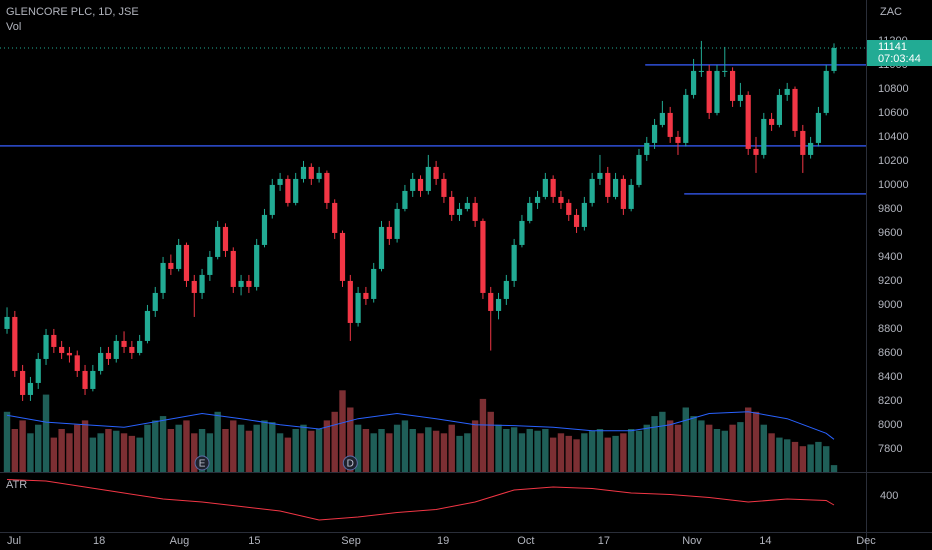  What do you see at coordinates (604, 541) in the screenshot?
I see `x-tick-label: 17` at bounding box center [604, 541].